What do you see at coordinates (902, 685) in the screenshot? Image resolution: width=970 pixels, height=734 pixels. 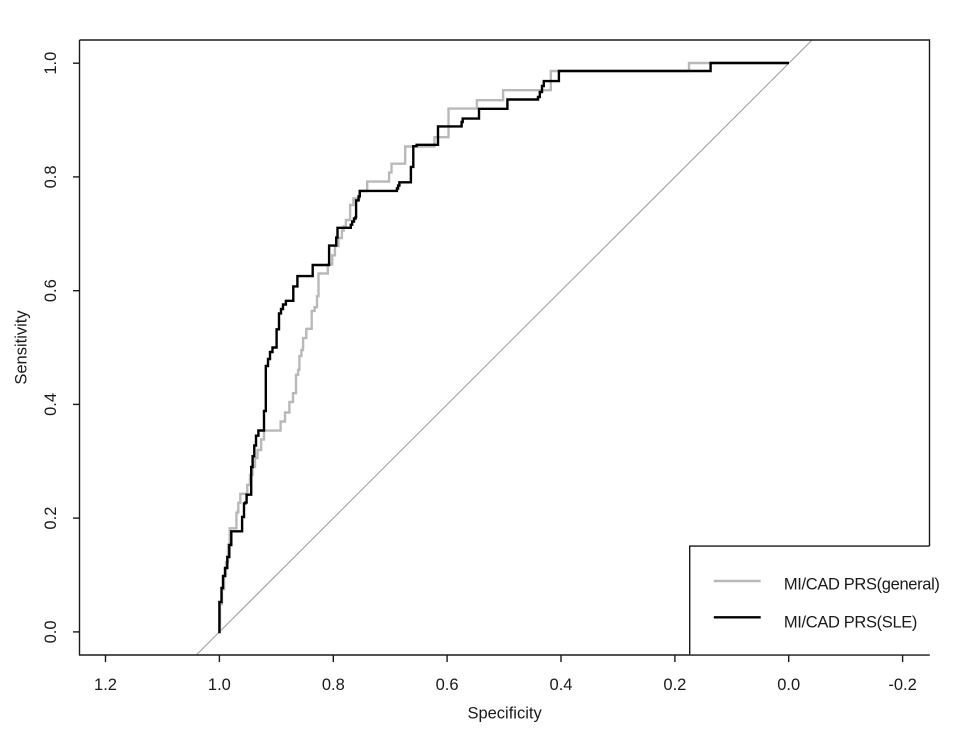 I see `svg-text: -0.2` at bounding box center [902, 685].